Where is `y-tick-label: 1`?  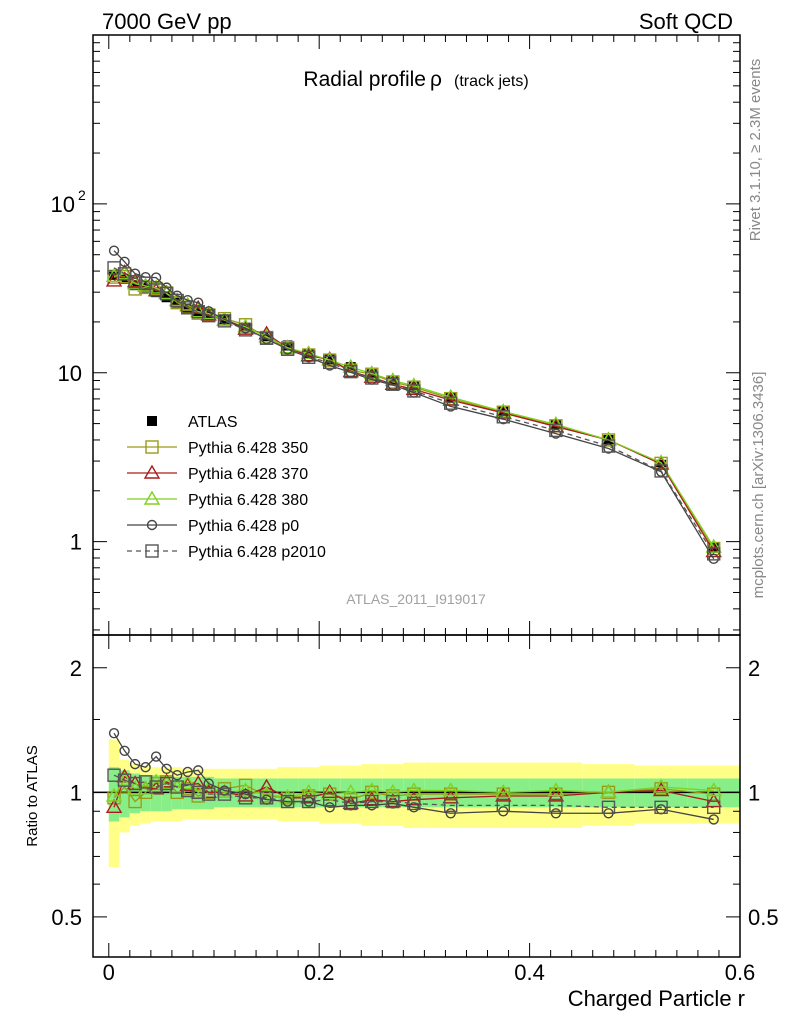
y-tick-label: 1 is located at coordinates (76, 542).